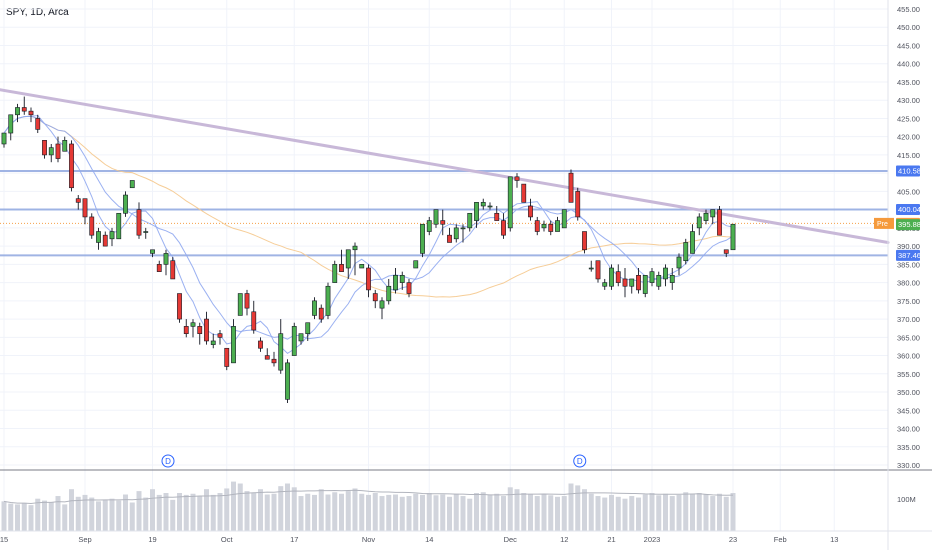 The height and width of the screenshot is (550, 932). Describe the element at coordinates (37, 12) in the screenshot. I see `symbol-legend: SPY, 1D, Arca` at that location.